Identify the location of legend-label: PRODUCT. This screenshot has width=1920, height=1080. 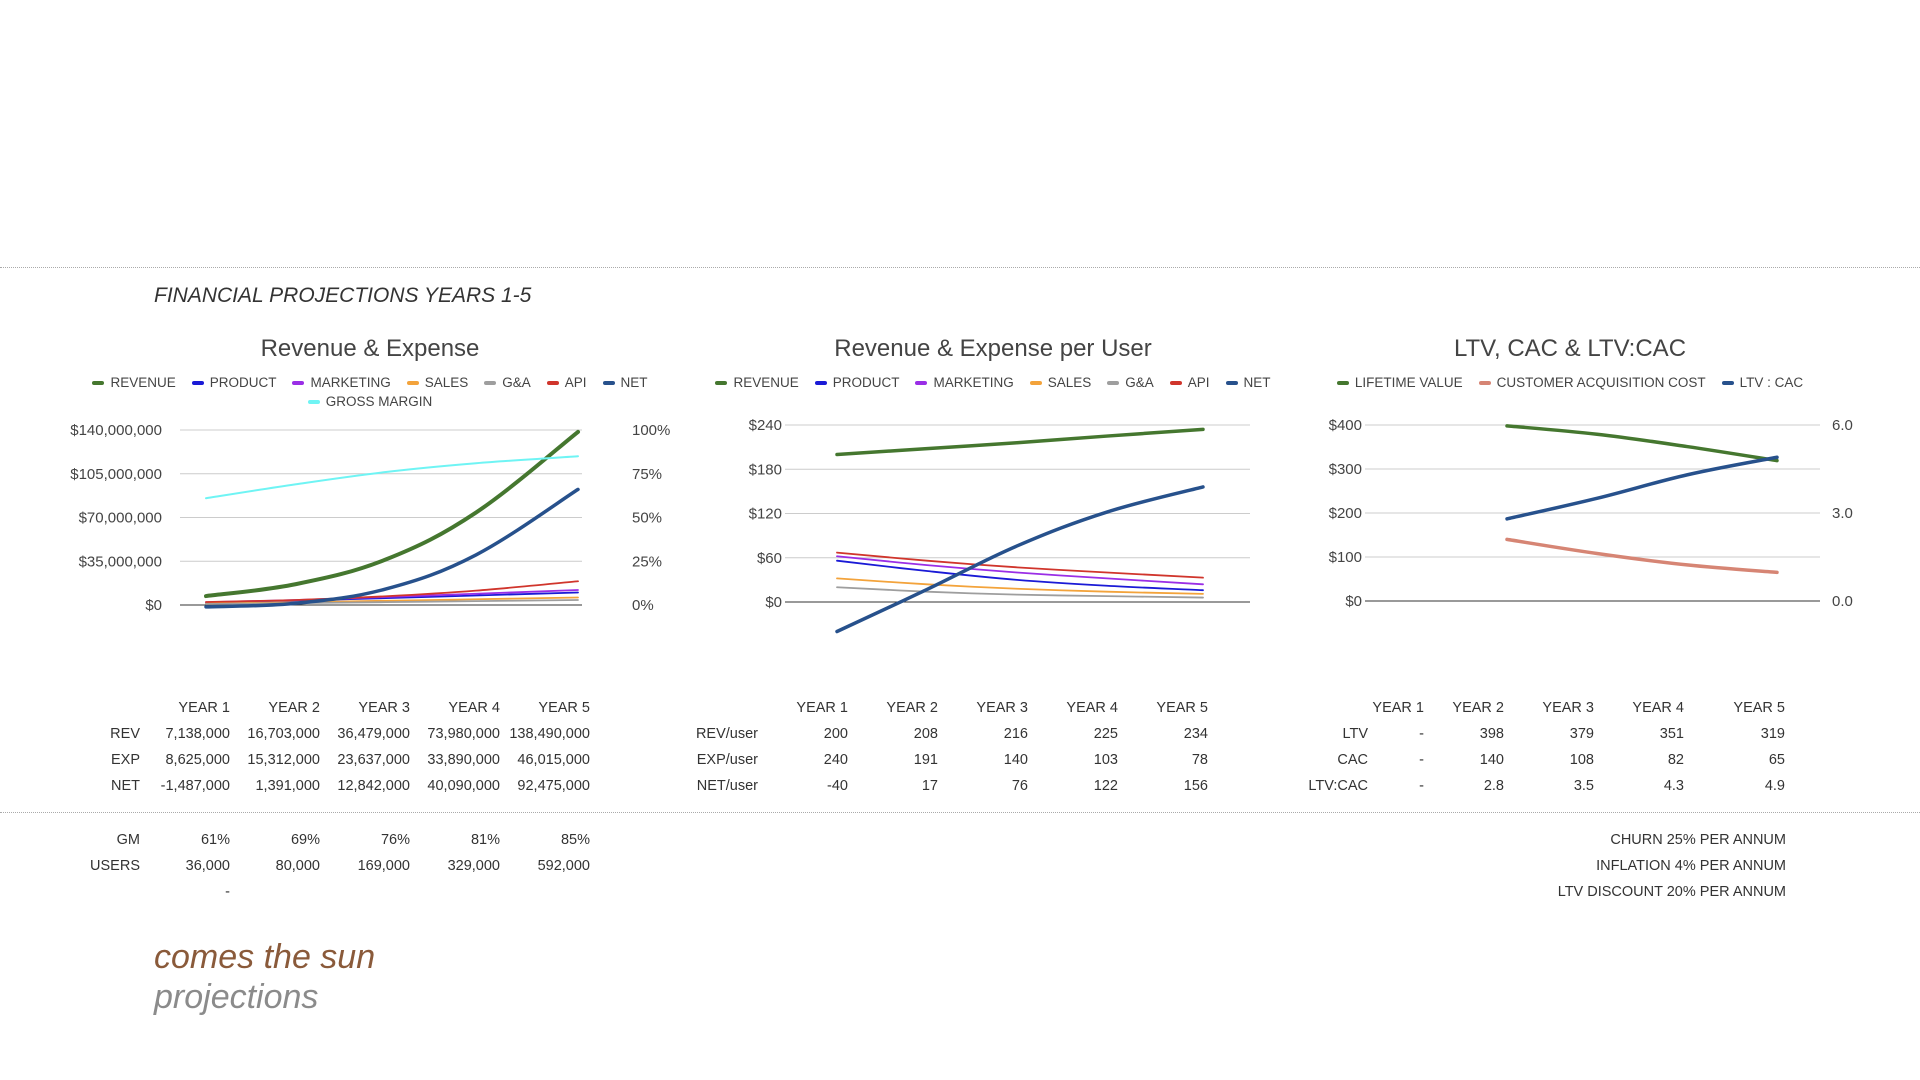
(243, 382).